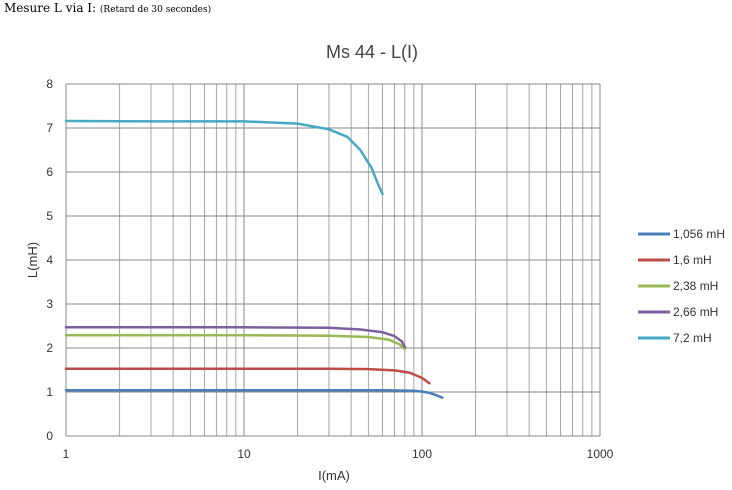 The image size is (732, 490). What do you see at coordinates (699, 234) in the screenshot?
I see `legend-label: 1,056 mH` at bounding box center [699, 234].